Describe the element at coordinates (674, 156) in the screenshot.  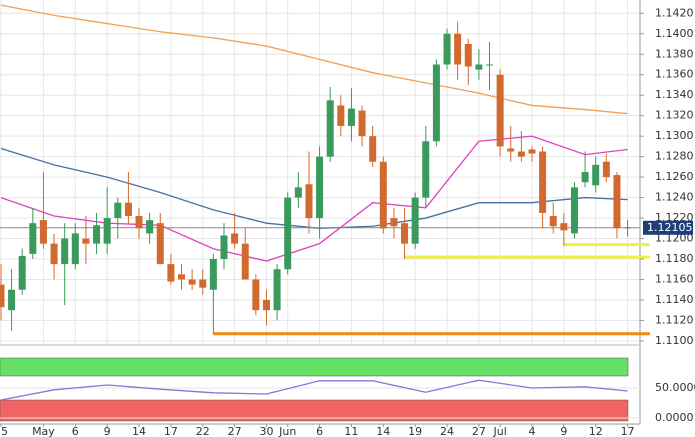
I see `y-tick-label: 1.1280` at that location.